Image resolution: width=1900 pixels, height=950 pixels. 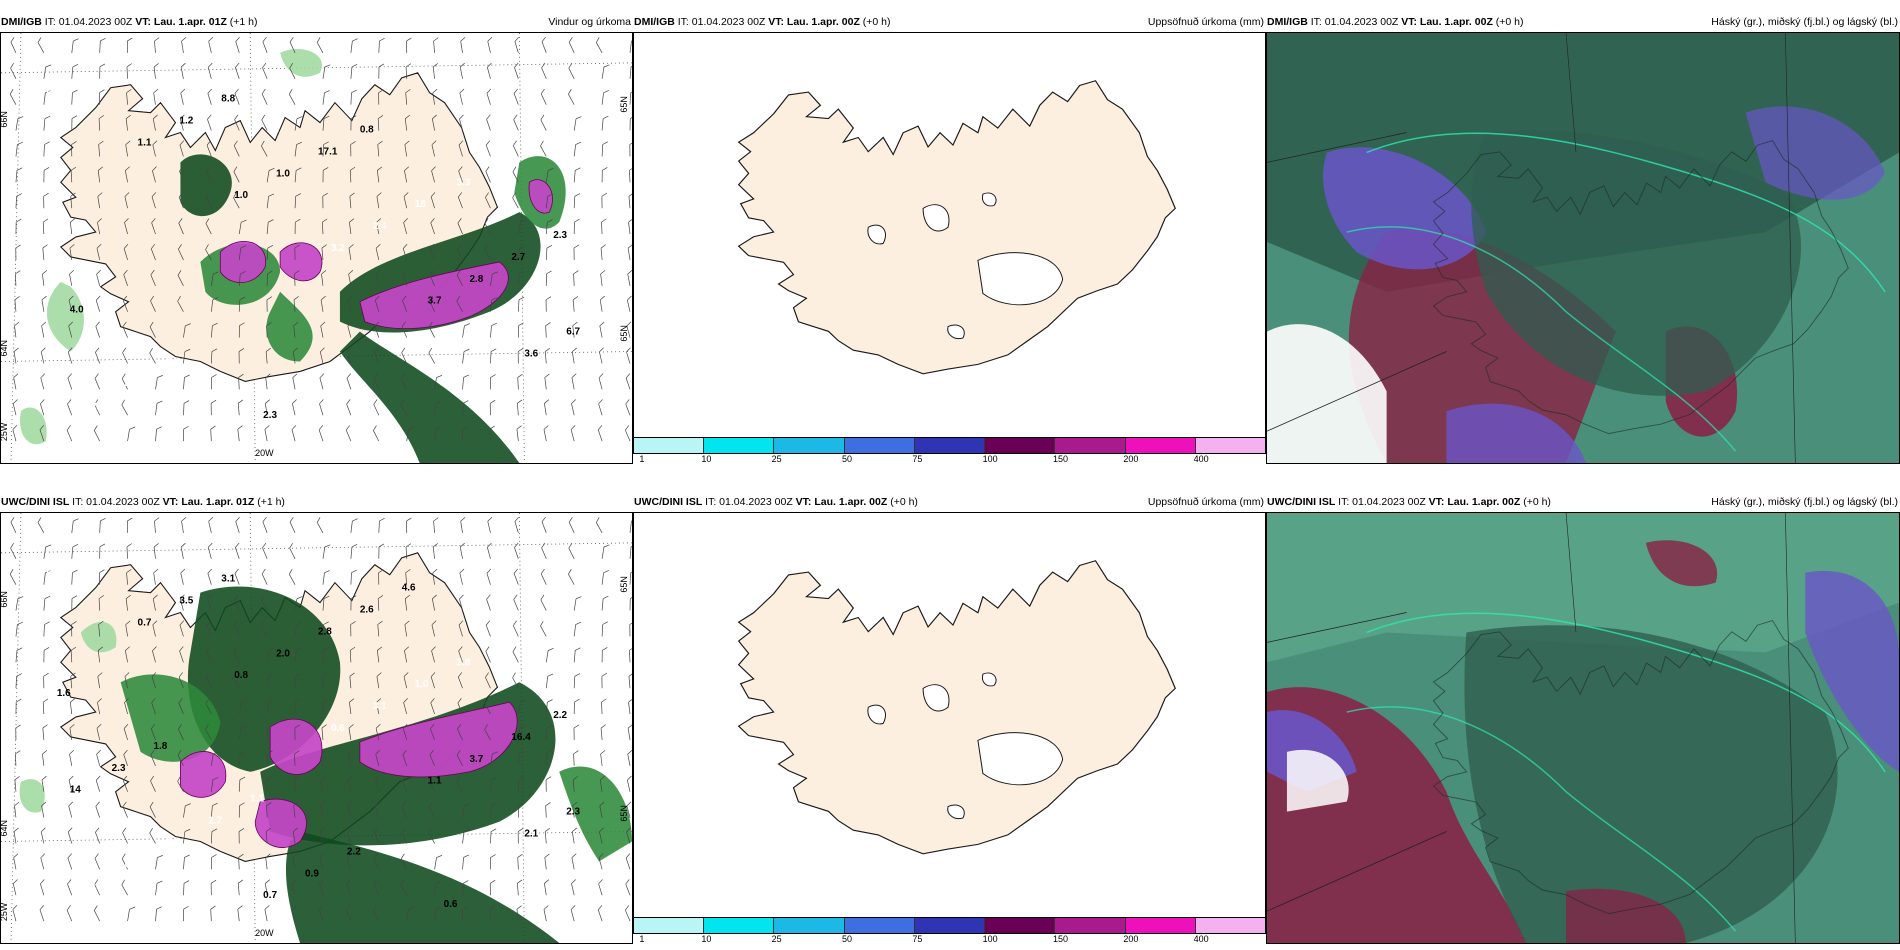 What do you see at coordinates (257, 799) in the screenshot?
I see `precip-value-label: 1.1` at bounding box center [257, 799].